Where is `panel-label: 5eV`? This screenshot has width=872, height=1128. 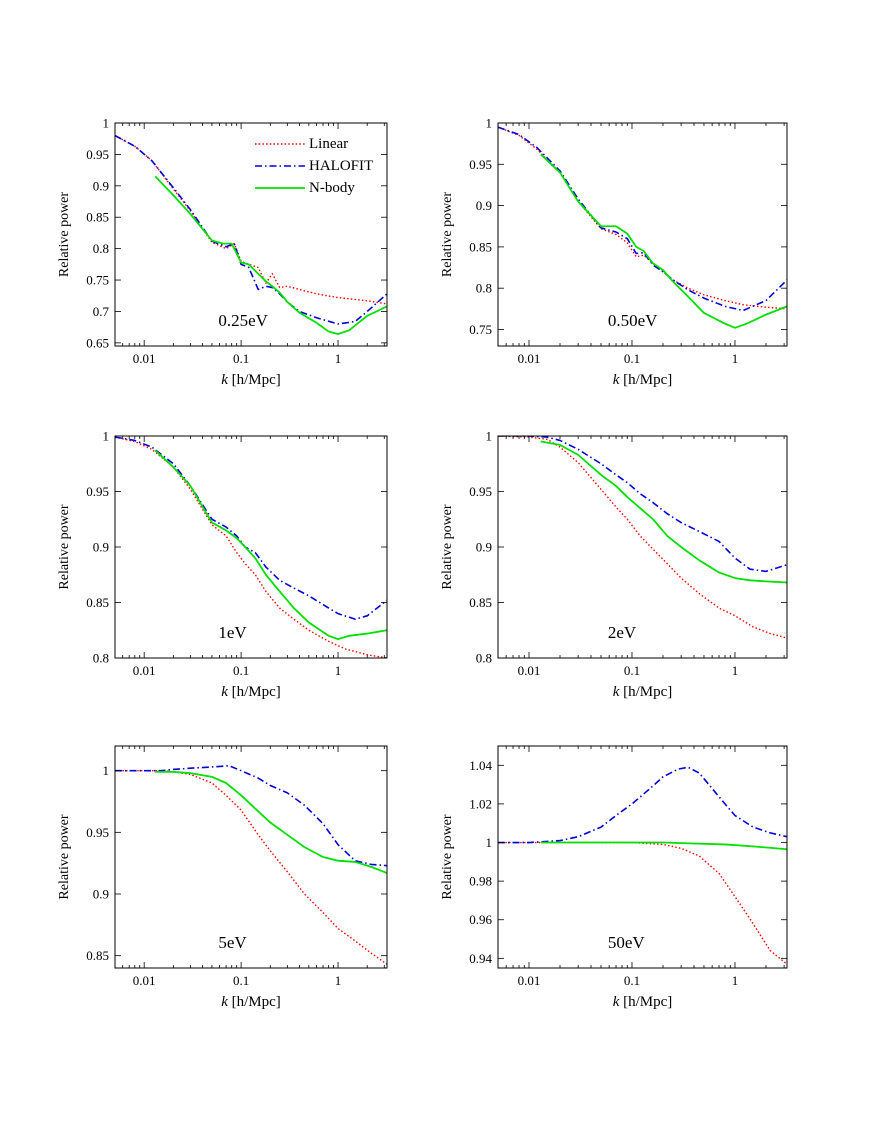
panel-label: 5eV is located at coordinates (232, 942).